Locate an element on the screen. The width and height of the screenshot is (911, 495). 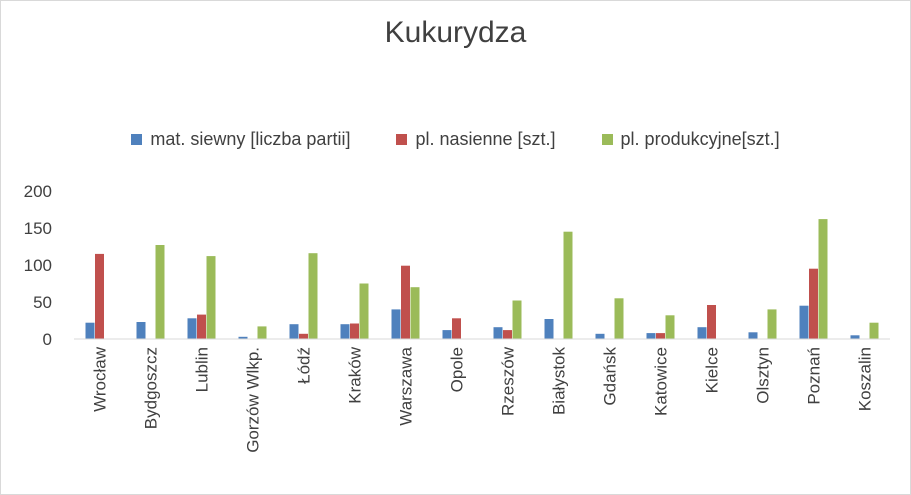
y-tick-label: 100 is located at coordinates (38, 265).